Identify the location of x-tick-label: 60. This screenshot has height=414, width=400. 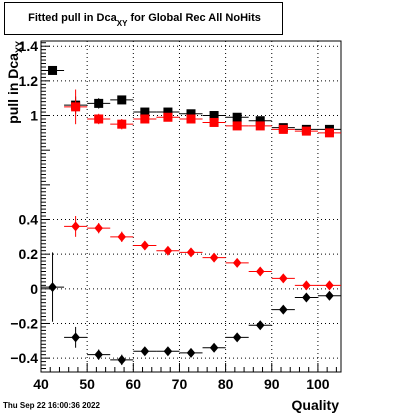
(134, 384).